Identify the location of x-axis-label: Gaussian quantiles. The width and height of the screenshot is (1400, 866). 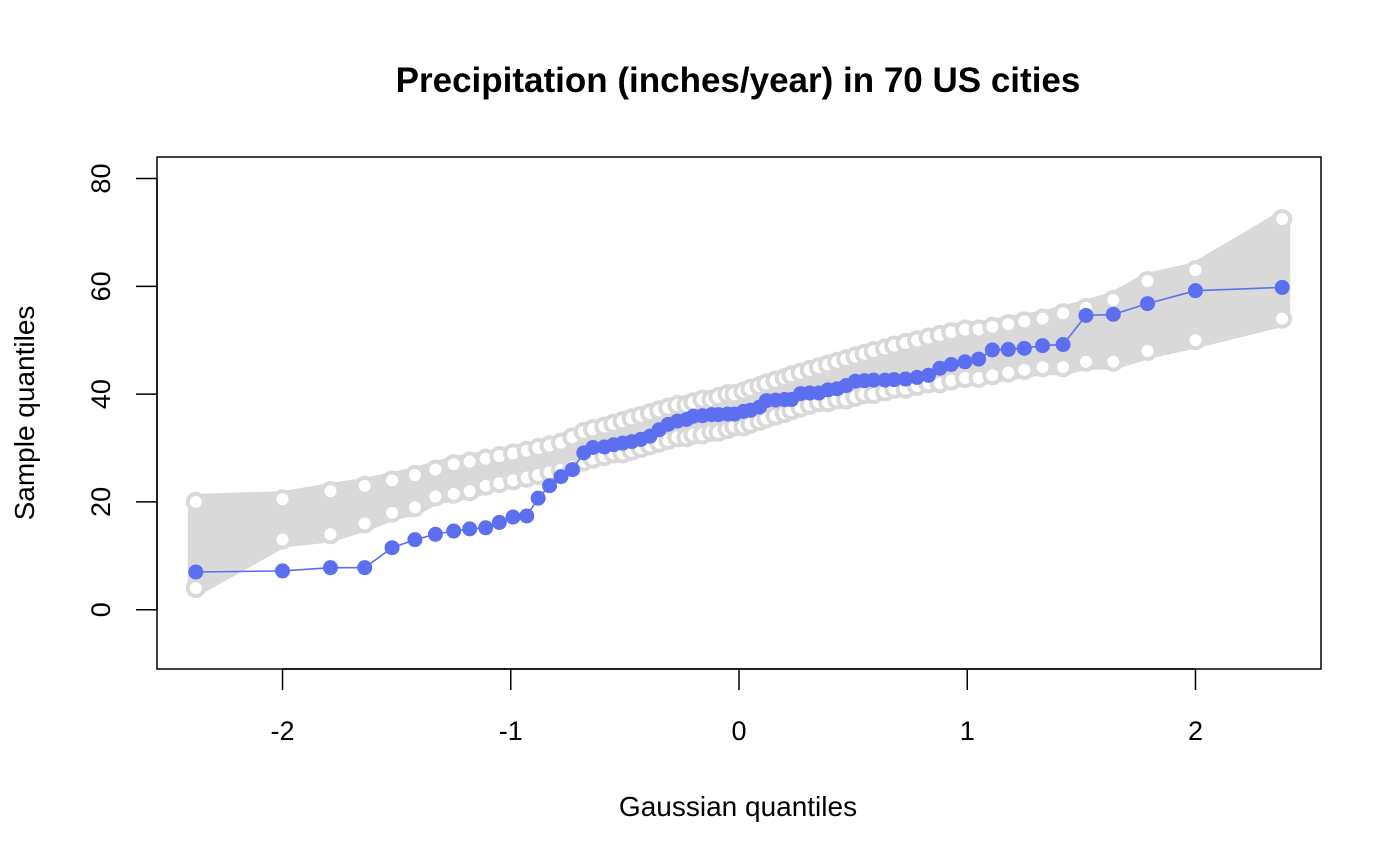
(738, 806).